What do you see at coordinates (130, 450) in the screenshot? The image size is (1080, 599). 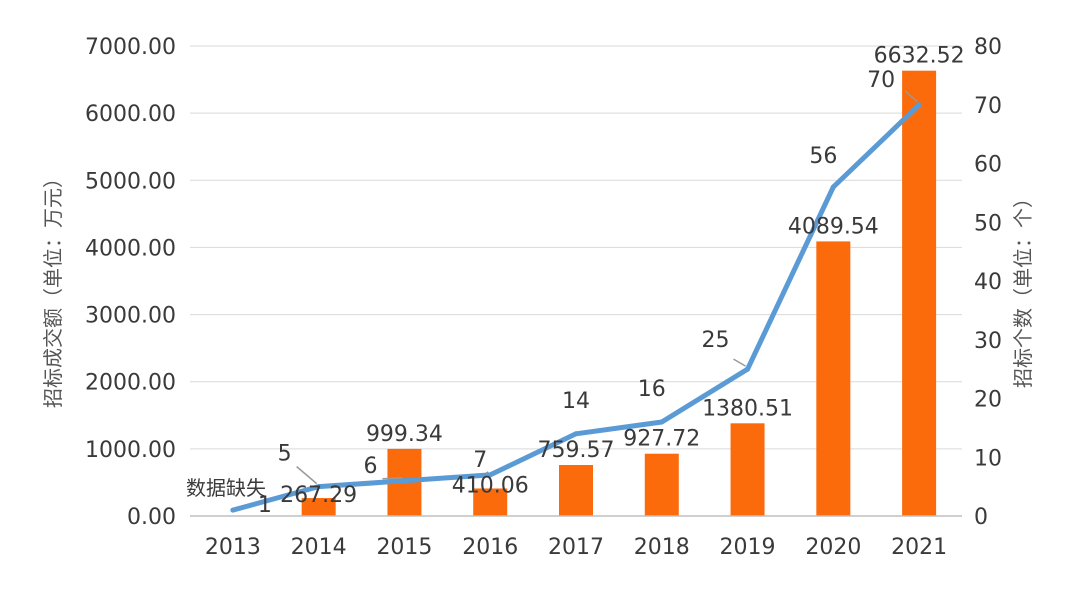 I see `y-left-tick-label: 1000.00` at bounding box center [130, 450].